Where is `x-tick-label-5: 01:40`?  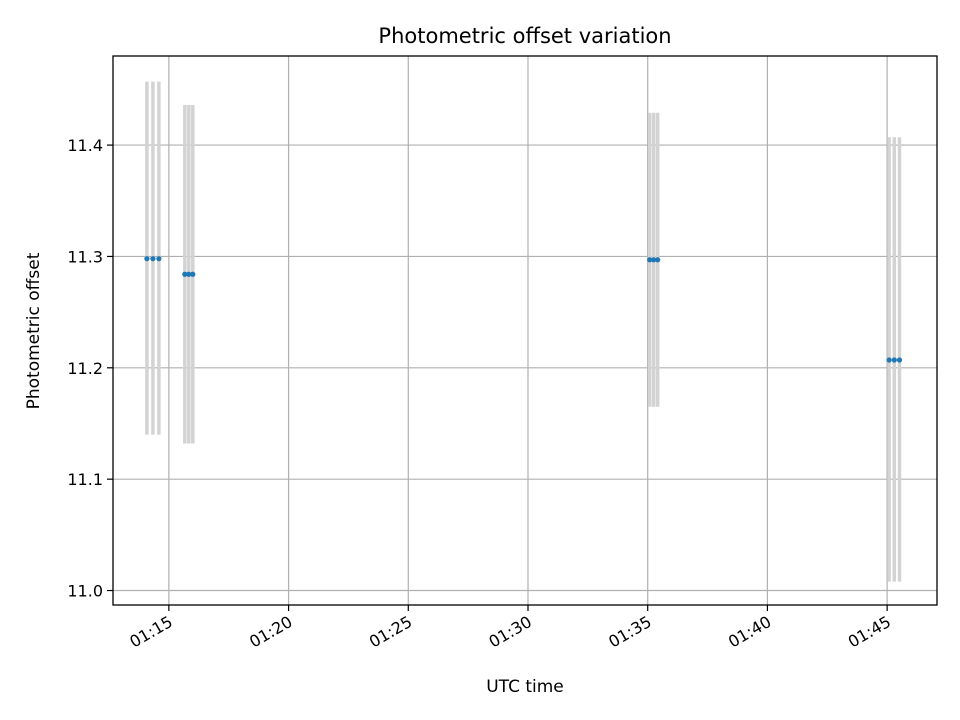
x-tick-label-5: 01:40 is located at coordinates (749, 632).